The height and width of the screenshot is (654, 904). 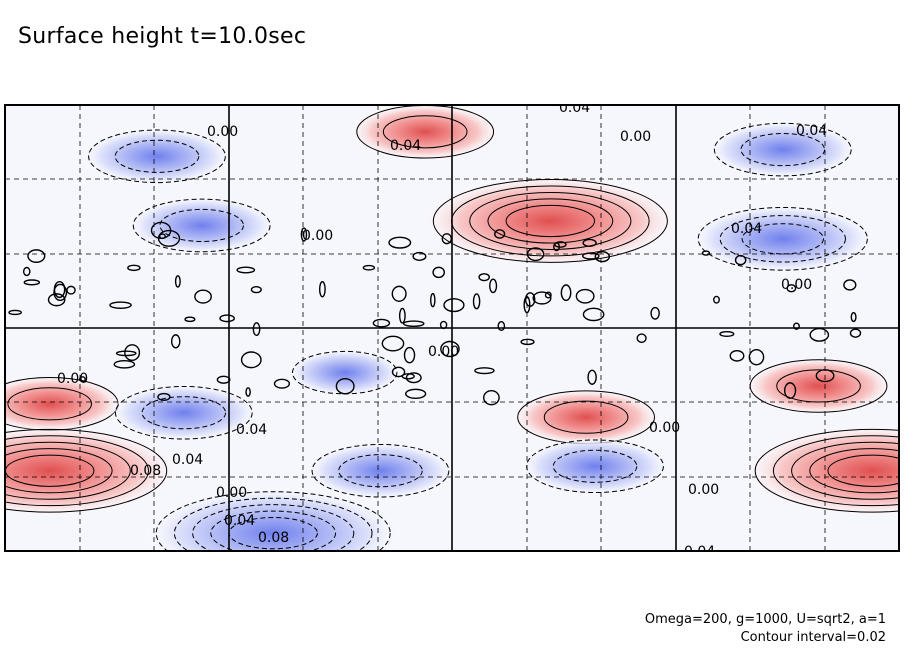 What do you see at coordinates (765, 619) in the screenshot?
I see `parameter-note: Omega=200, g=1000, U=sqrt2, a=1` at bounding box center [765, 619].